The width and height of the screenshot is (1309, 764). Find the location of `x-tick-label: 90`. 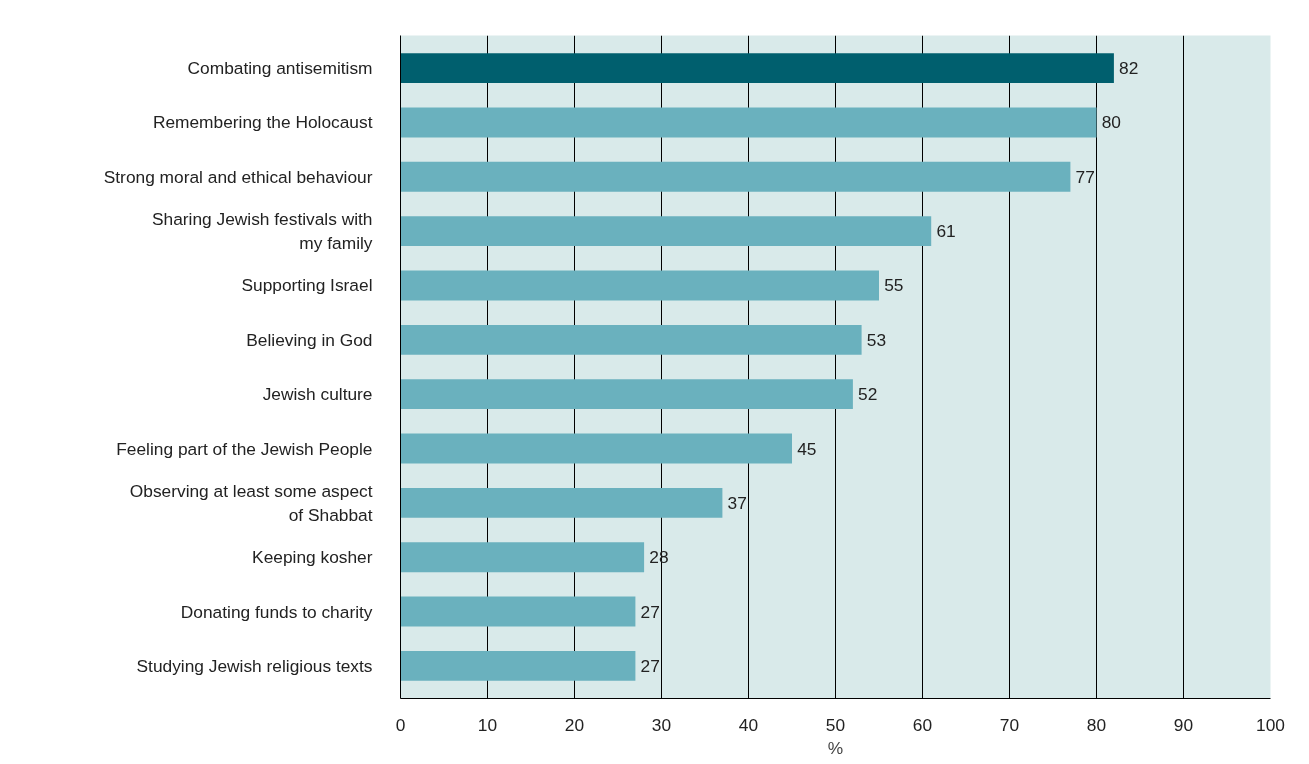

x-tick-label: 90 is located at coordinates (1183, 724).